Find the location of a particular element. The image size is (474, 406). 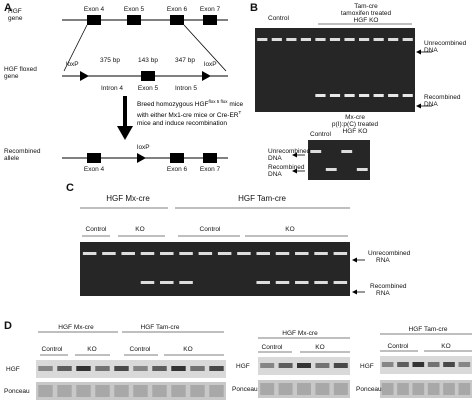

label: Recombined is located at coordinates (442, 97).